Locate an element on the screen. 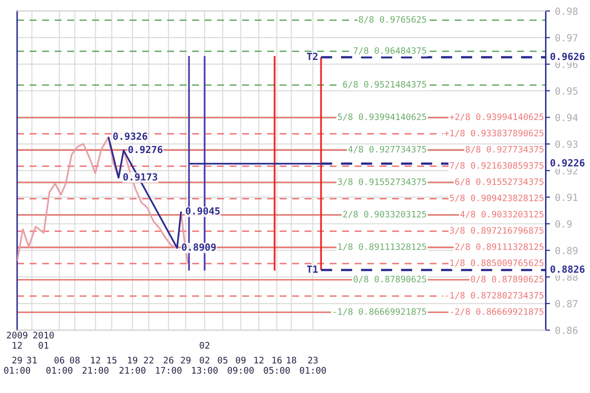 The width and height of the screenshot is (590, 393). y-tick-label: 0.9 is located at coordinates (563, 224).